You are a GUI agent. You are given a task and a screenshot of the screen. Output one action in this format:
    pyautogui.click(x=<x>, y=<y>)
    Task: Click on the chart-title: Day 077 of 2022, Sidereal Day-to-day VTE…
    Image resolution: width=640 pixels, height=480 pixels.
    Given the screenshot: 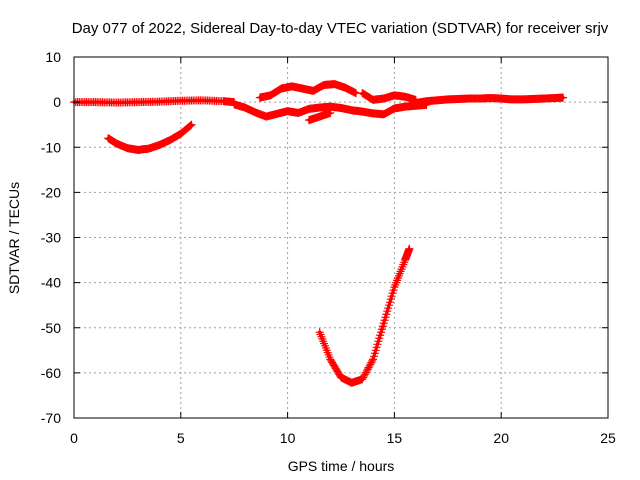 What is the action you would take?
    pyautogui.click(x=340, y=28)
    